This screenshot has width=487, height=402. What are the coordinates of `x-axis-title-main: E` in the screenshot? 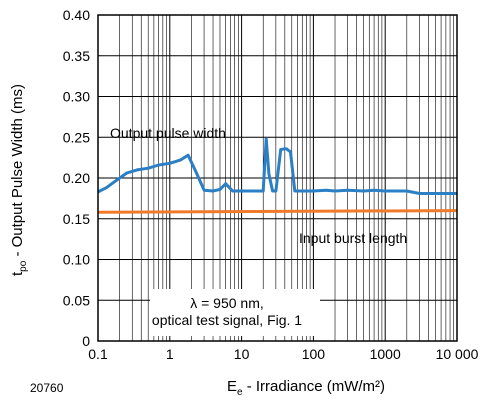 It's located at (232, 386).